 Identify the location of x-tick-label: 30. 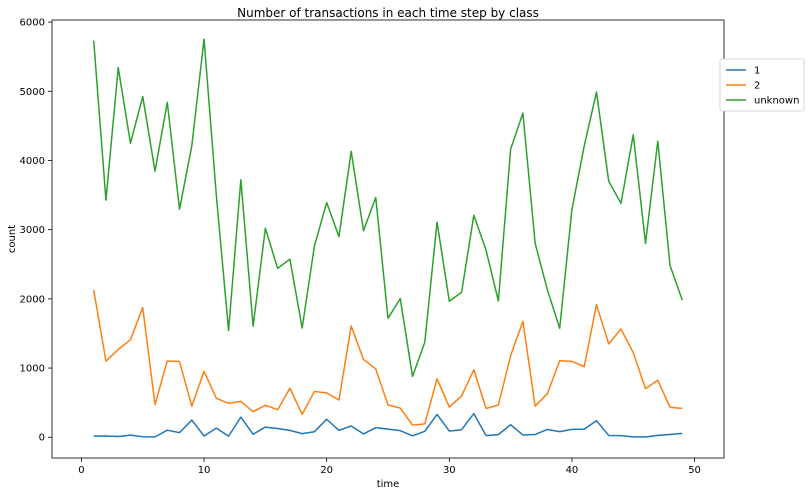
(449, 470).